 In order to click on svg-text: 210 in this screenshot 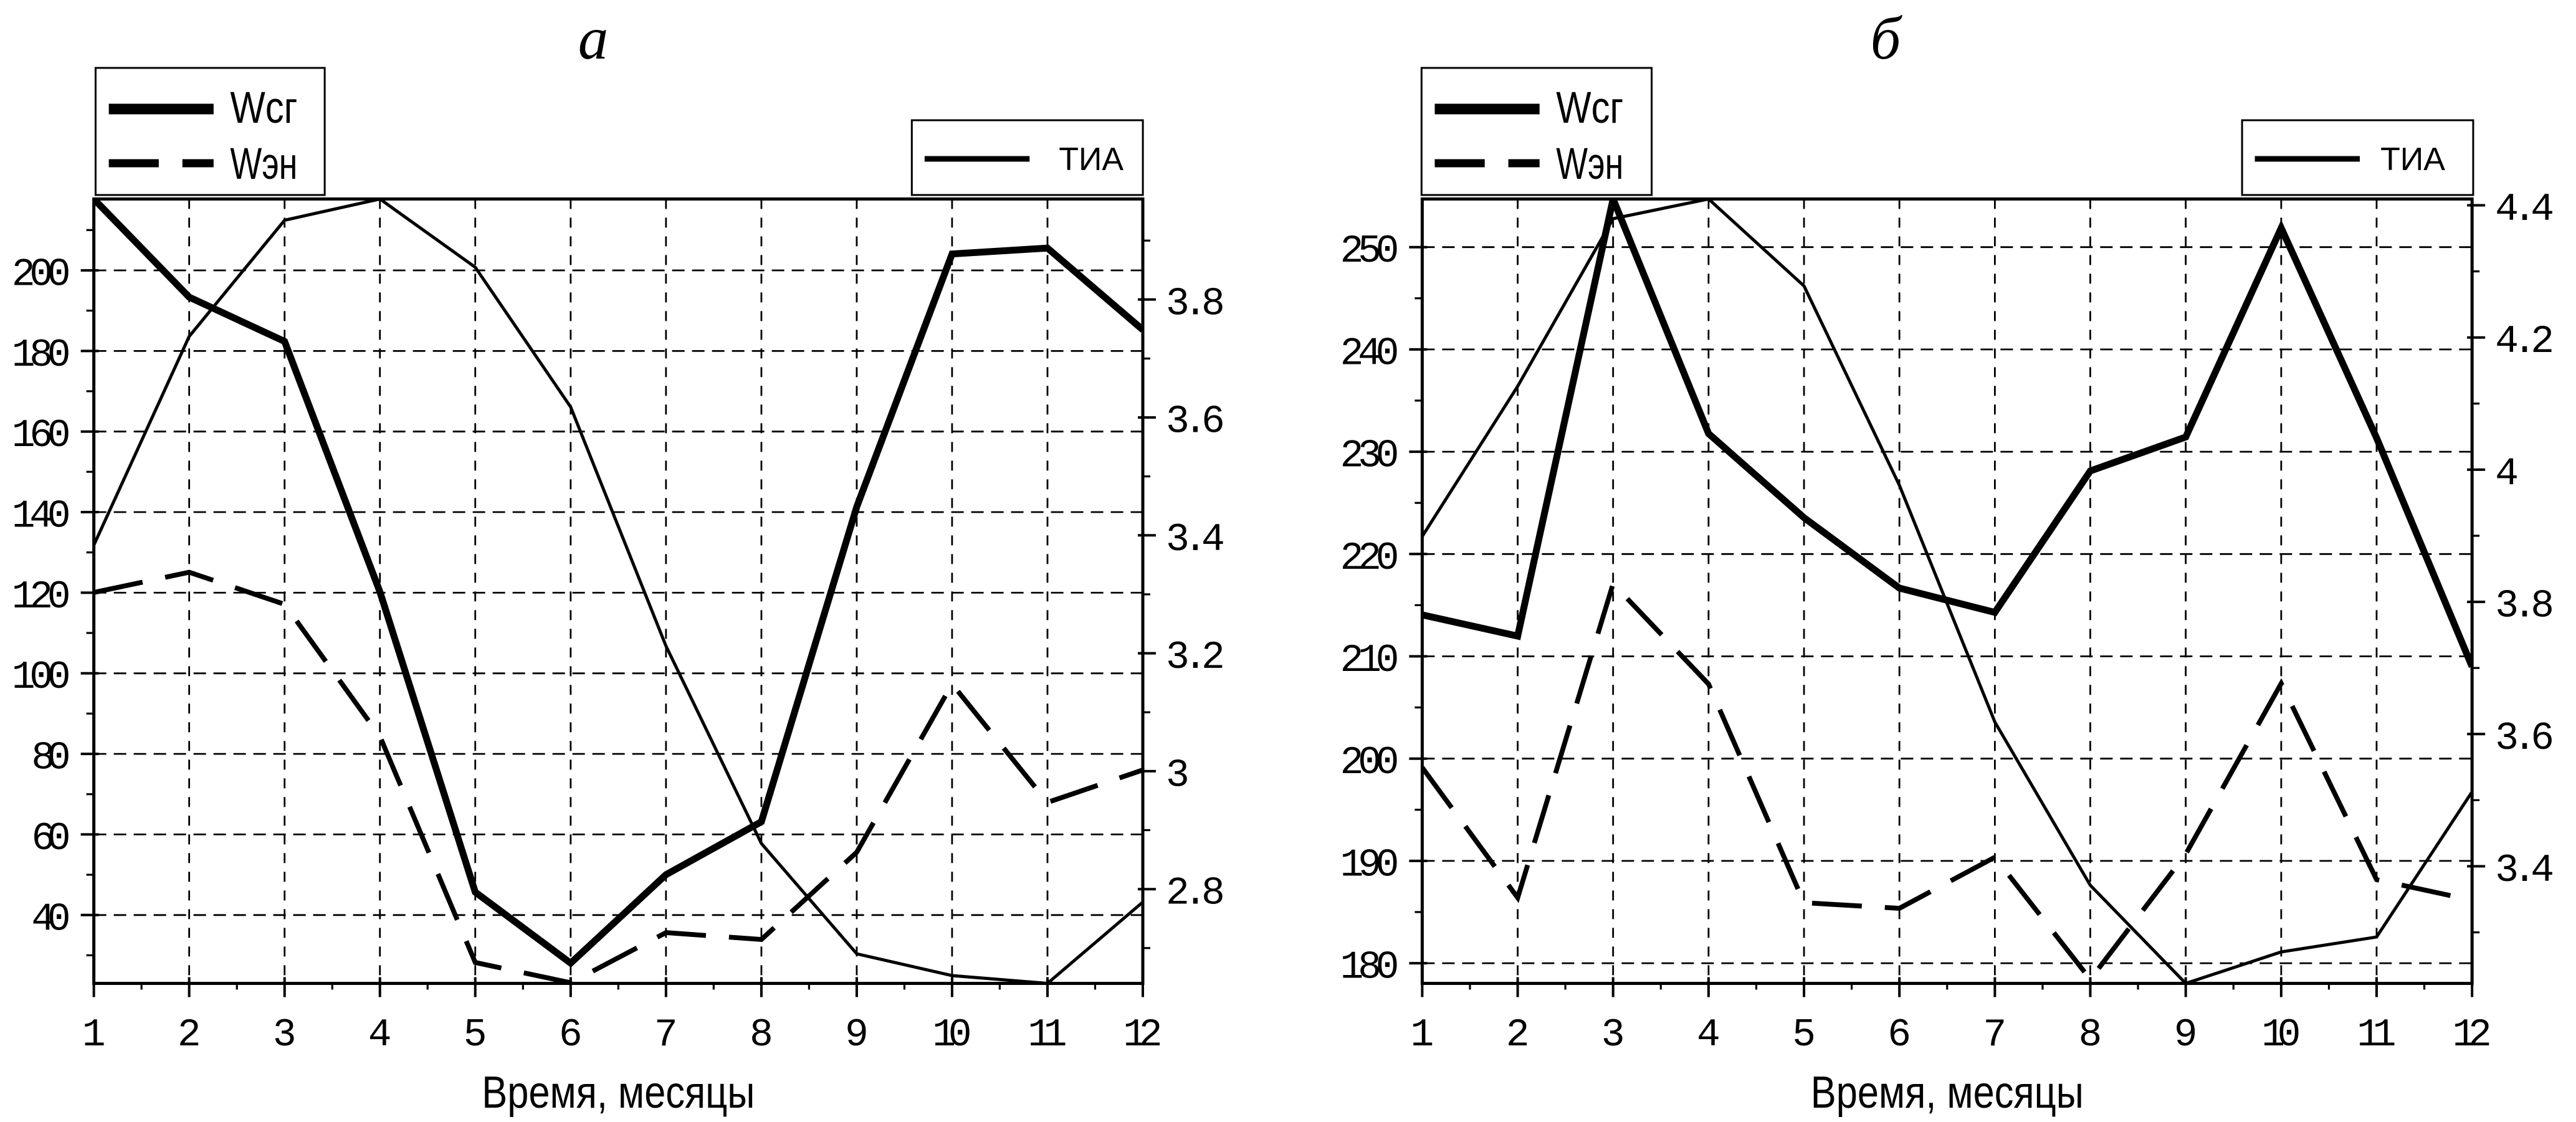, I will do `click(1370, 661)`.